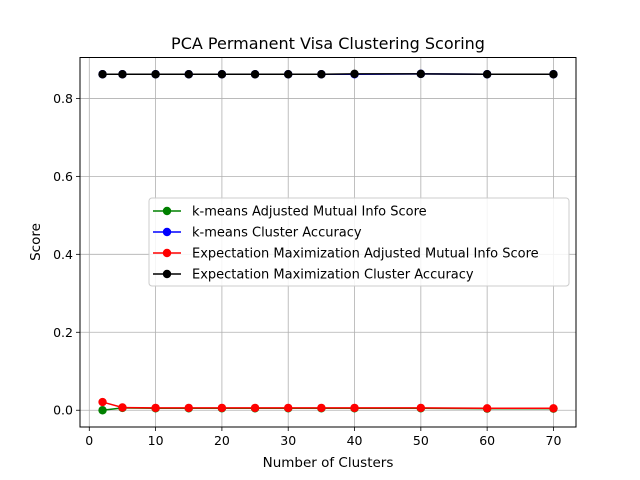 This screenshot has height=480, width=640. What do you see at coordinates (328, 43) in the screenshot?
I see `chart-title: PCA Permanent Visa Clustering Scoring` at bounding box center [328, 43].